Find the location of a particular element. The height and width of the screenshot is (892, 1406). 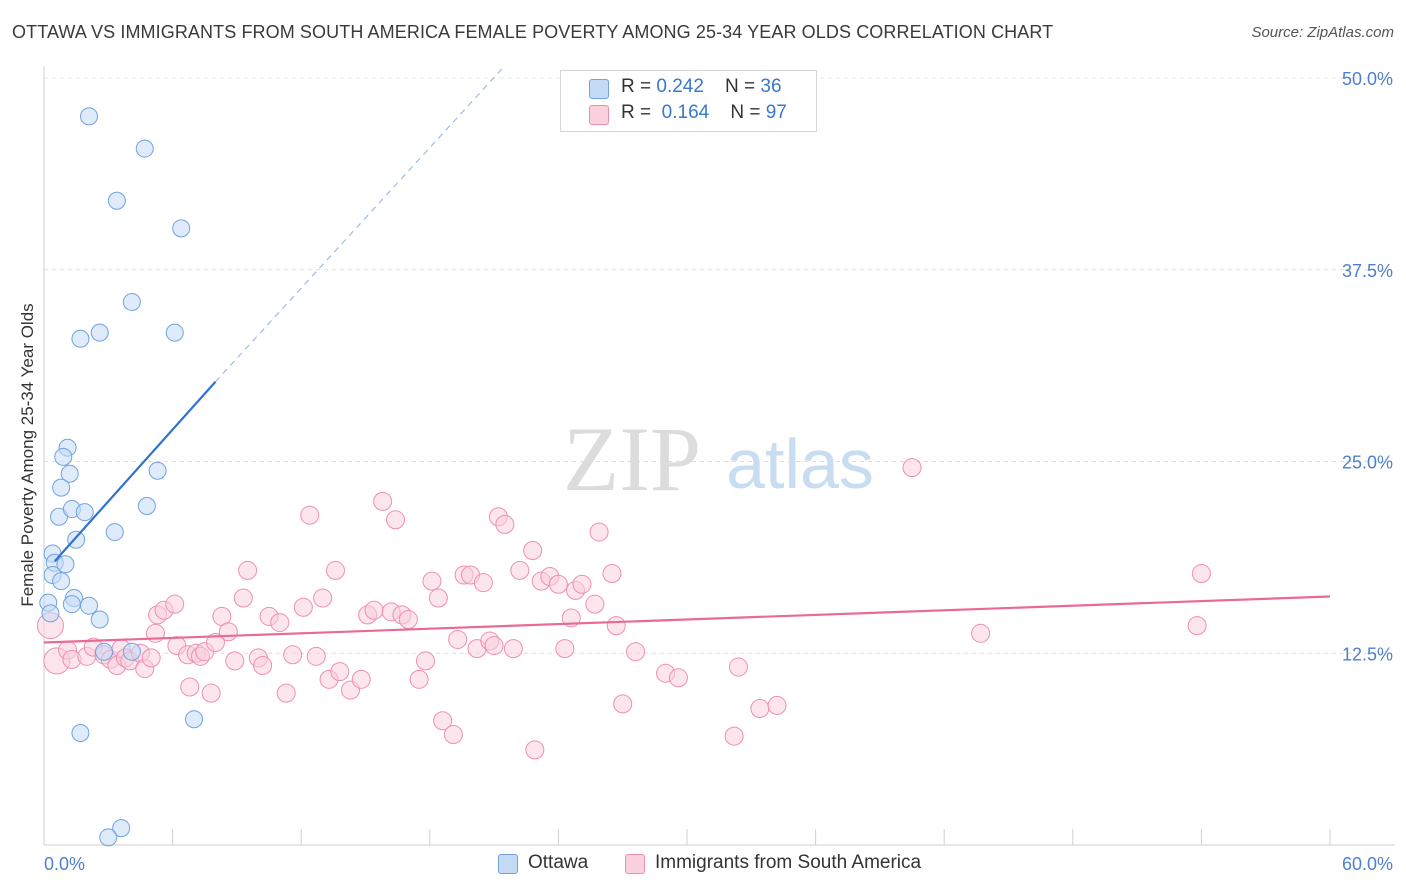

x-tick-label-min: 0.0% is located at coordinates (64, 864).